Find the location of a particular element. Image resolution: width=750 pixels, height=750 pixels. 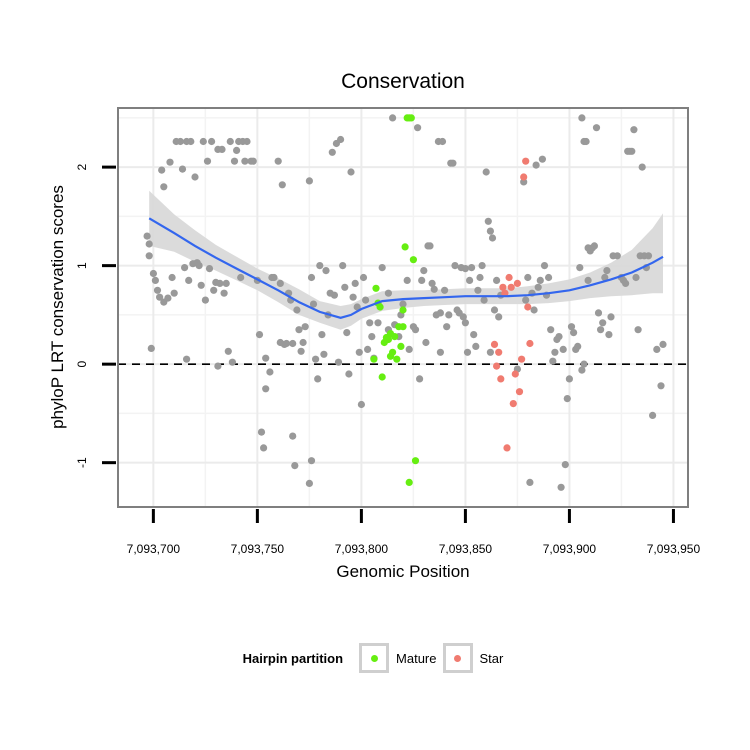

legend-title: Hairpin partition is located at coordinates (293, 658).